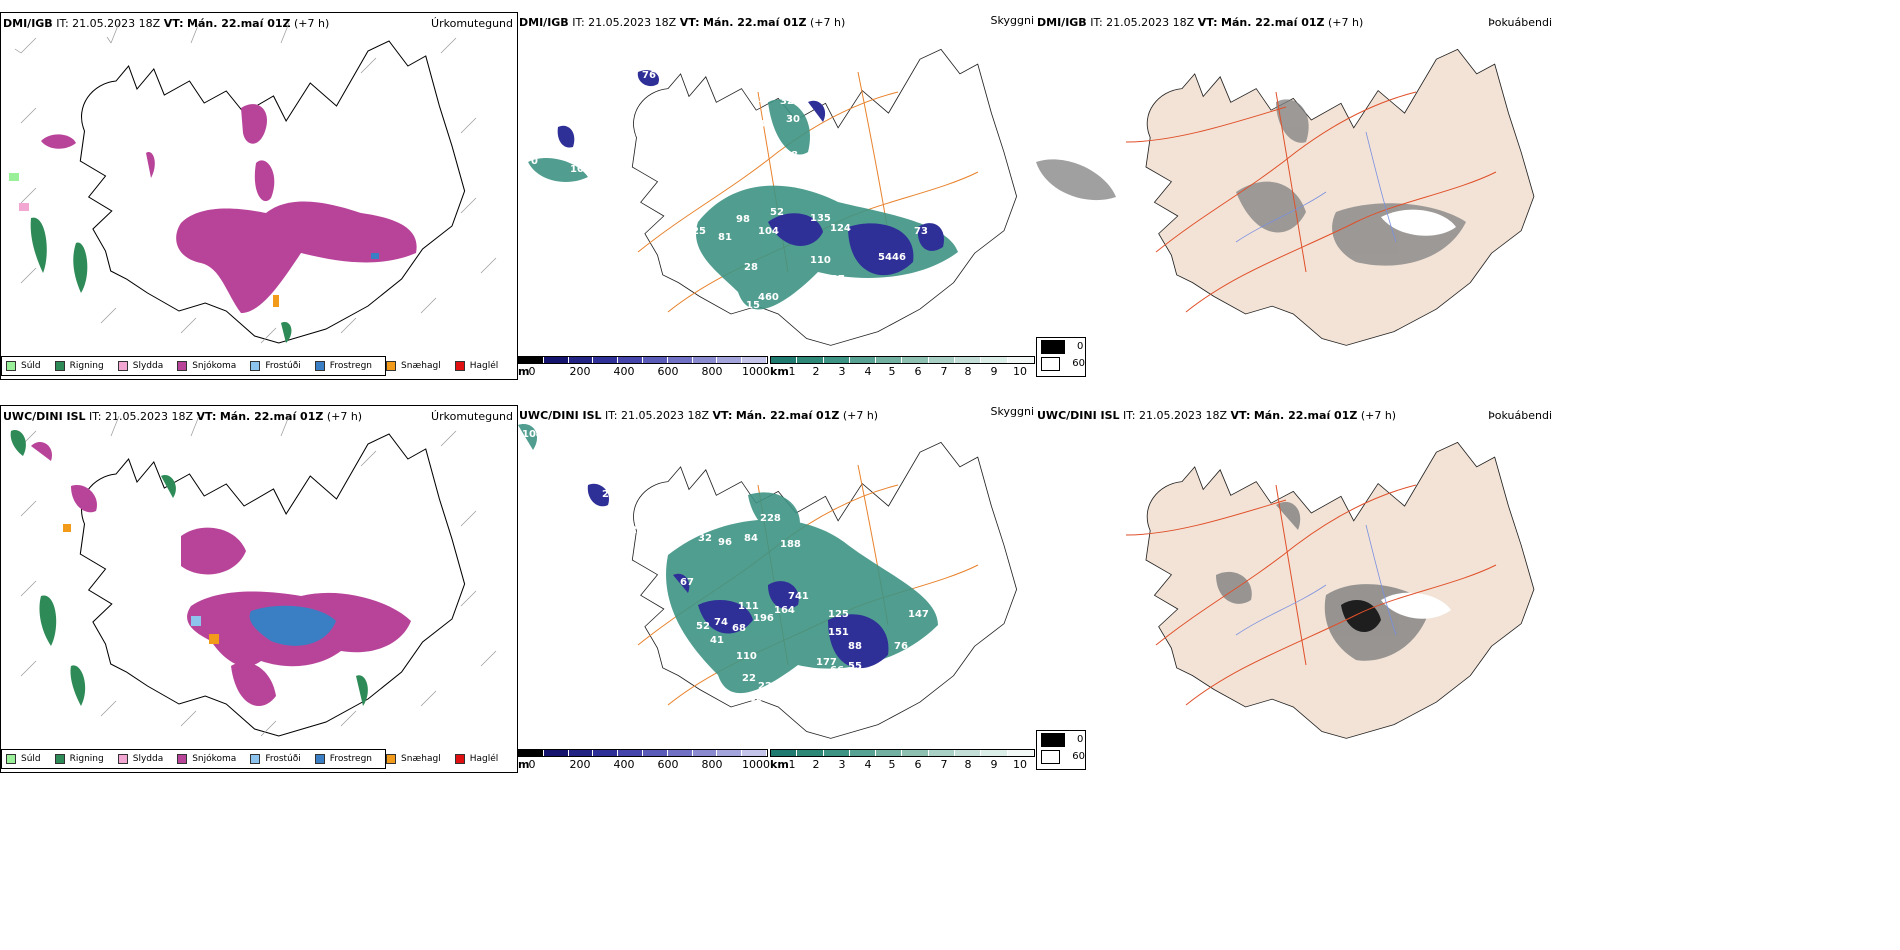 Image resolution: width=1900 pixels, height=950 pixels. What do you see at coordinates (743, 109) in the screenshot?
I see `vis-label: 20` at bounding box center [743, 109].